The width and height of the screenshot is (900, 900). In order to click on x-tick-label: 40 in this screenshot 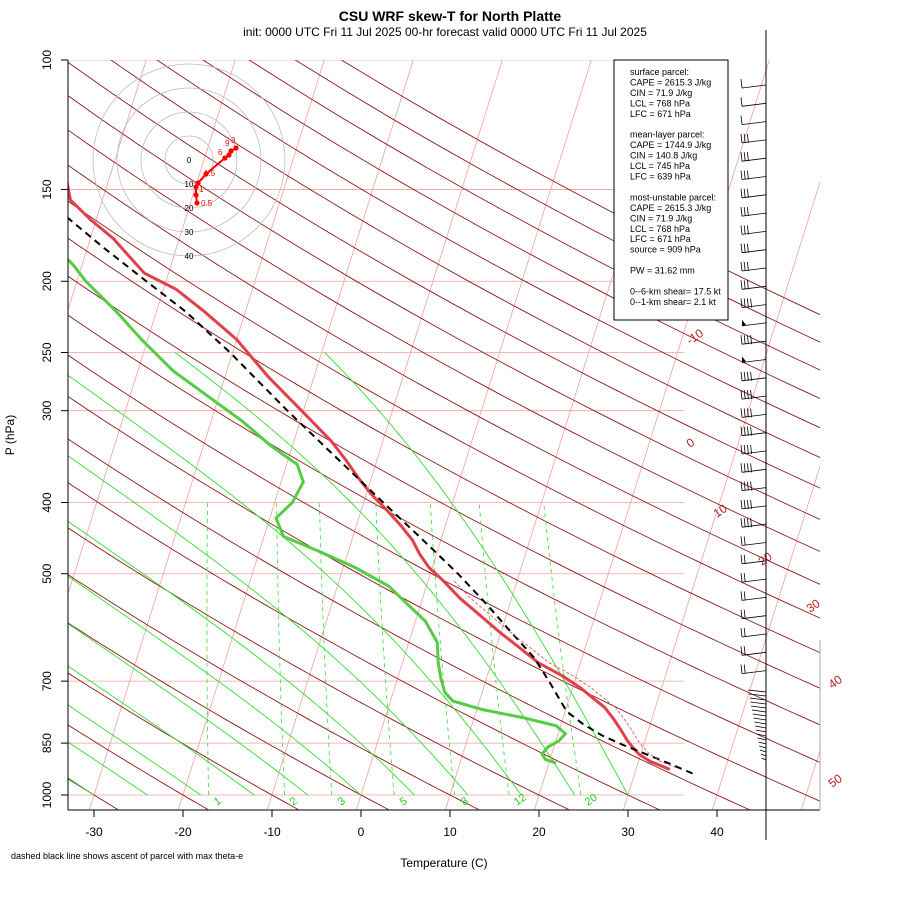, I will do `click(717, 832)`.